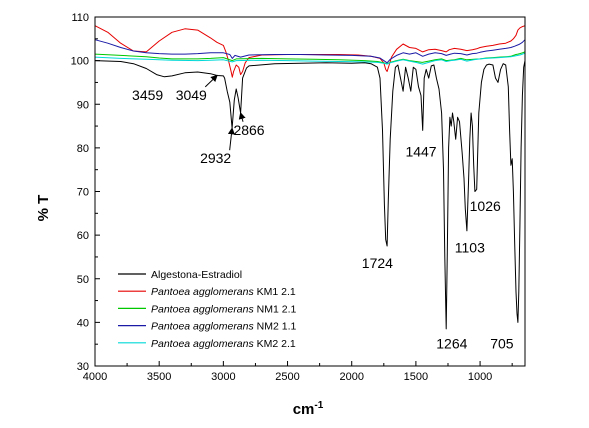 Image resolution: width=589 pixels, height=428 pixels. What do you see at coordinates (83, 105) in the screenshot?
I see `y-tick-label: 90` at bounding box center [83, 105].